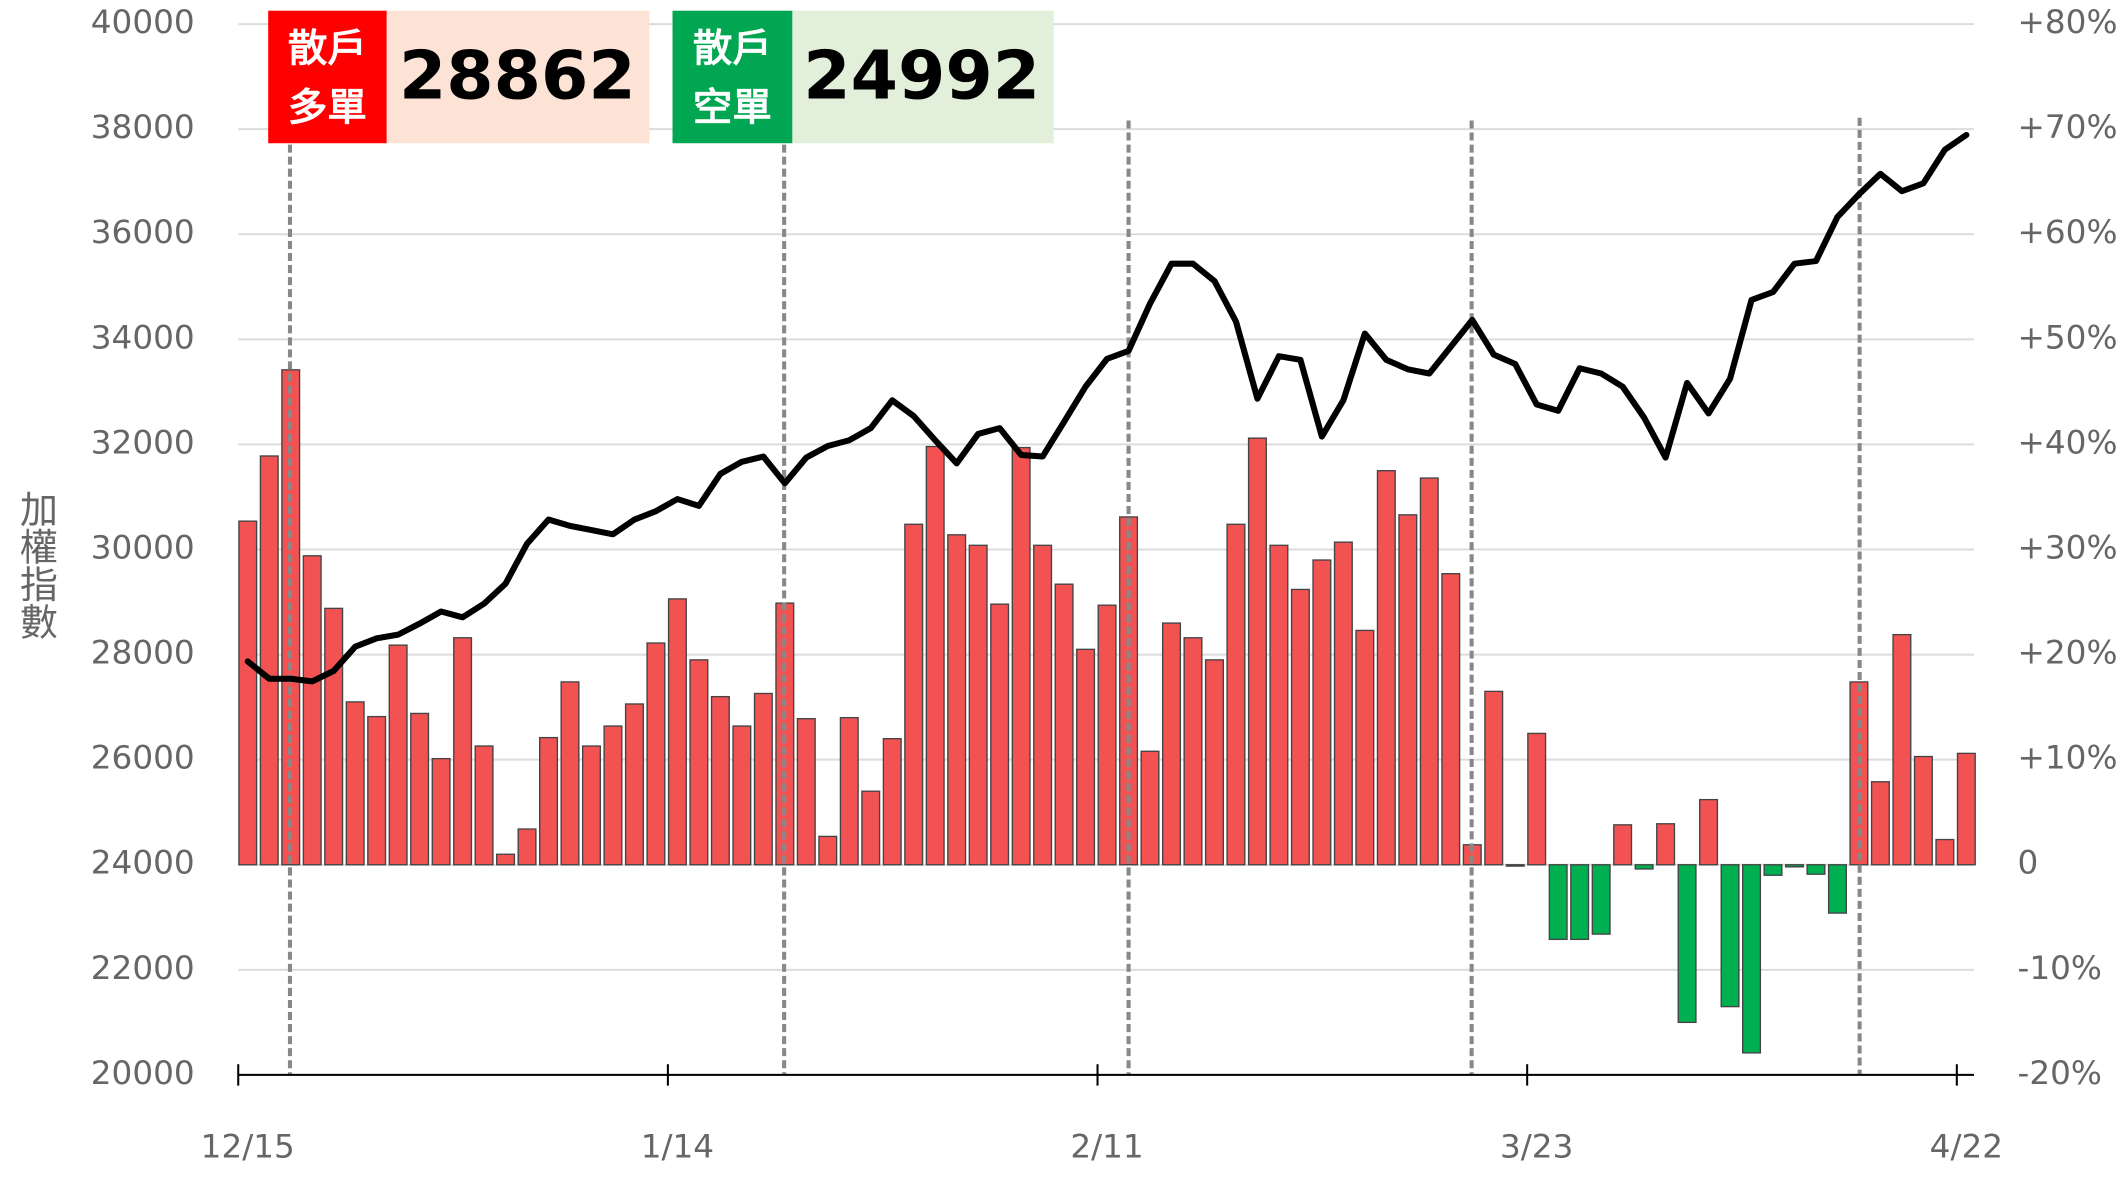 The image size is (2121, 1178). I want to click on x-tick-label: 3/23, so click(1536, 1147).